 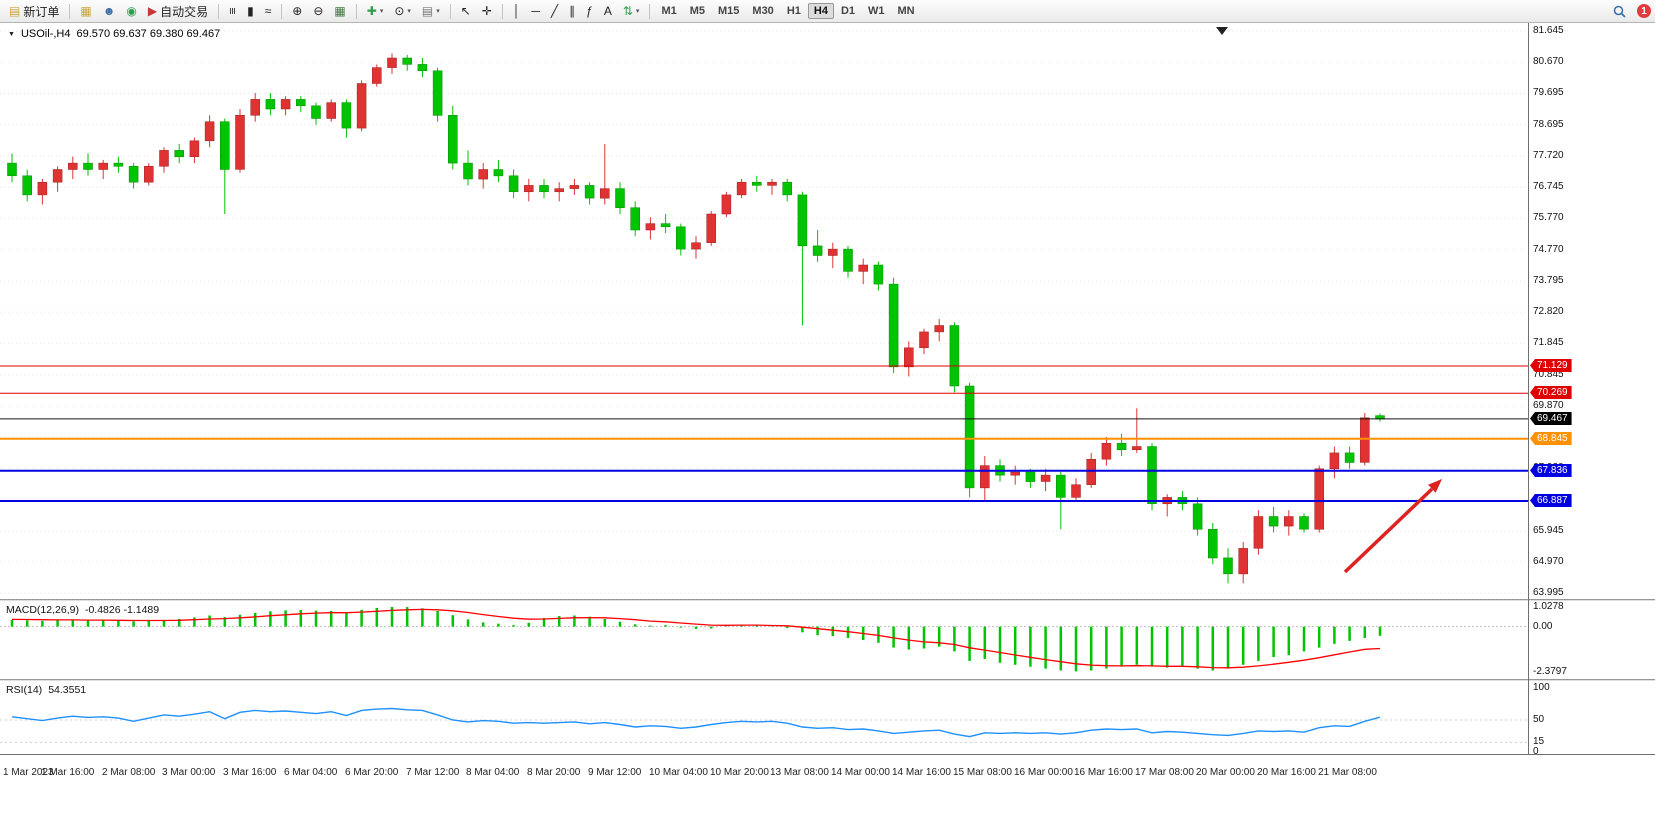 I want to click on search-icon, so click(x=1619, y=11).